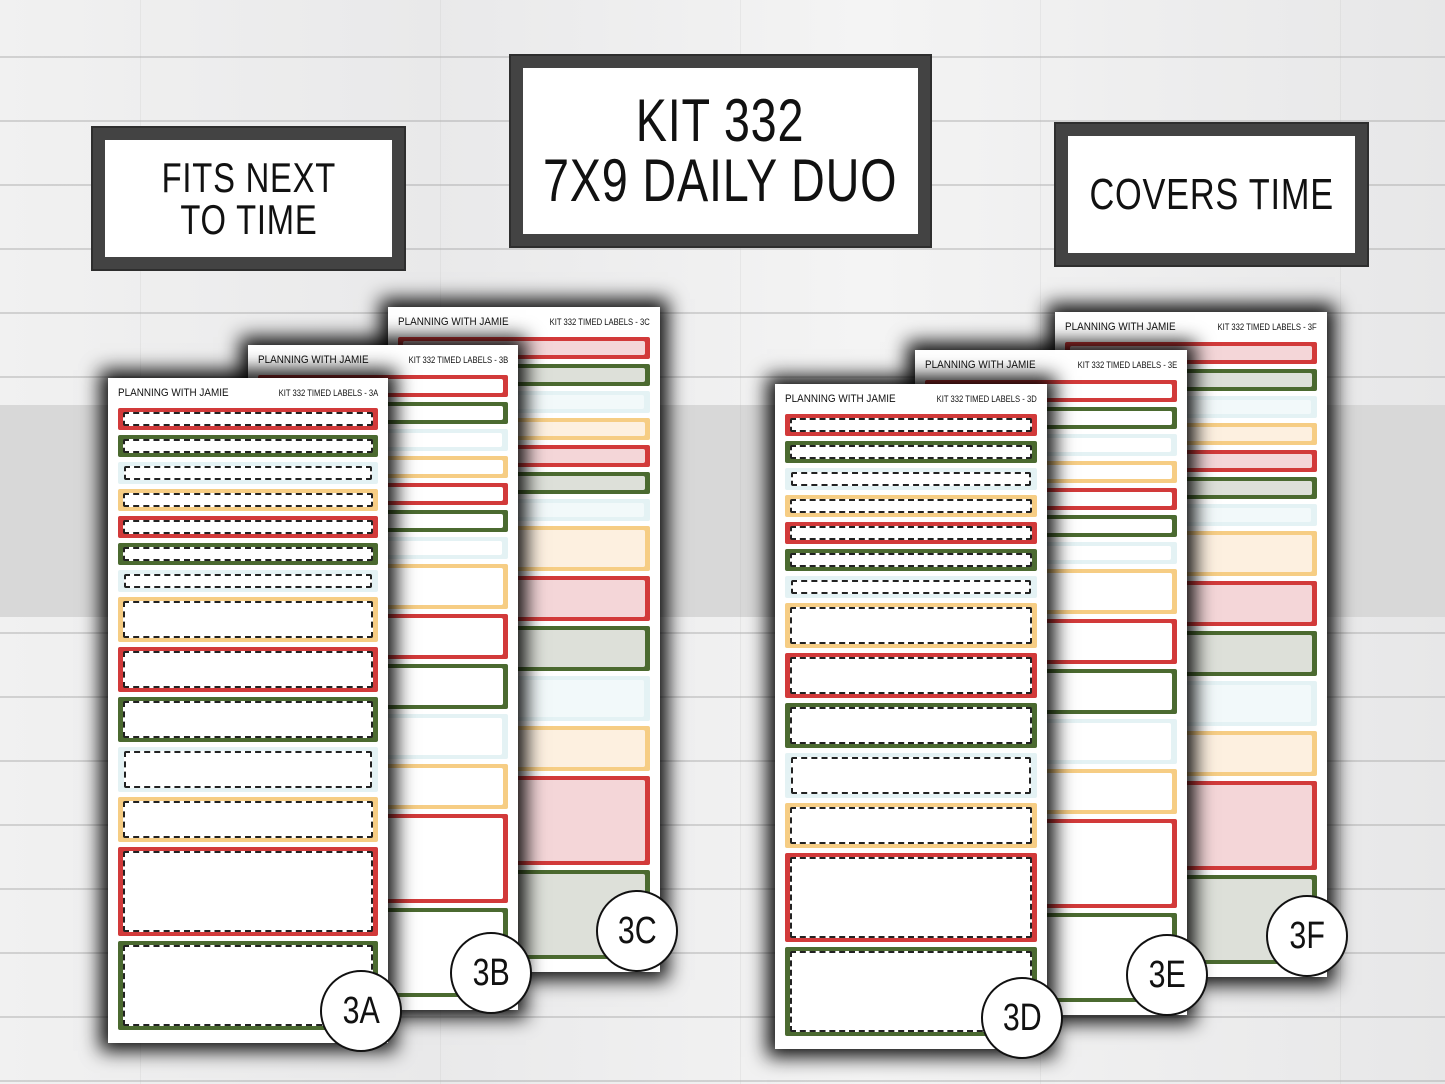  What do you see at coordinates (720, 120) in the screenshot?
I see `heading-line: KIT 332` at bounding box center [720, 120].